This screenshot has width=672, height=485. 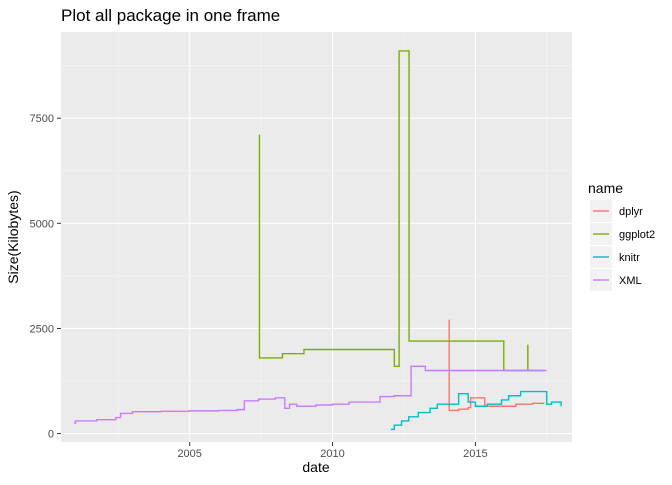 What do you see at coordinates (310, 394) in the screenshot?
I see `series-line-xml` at bounding box center [310, 394].